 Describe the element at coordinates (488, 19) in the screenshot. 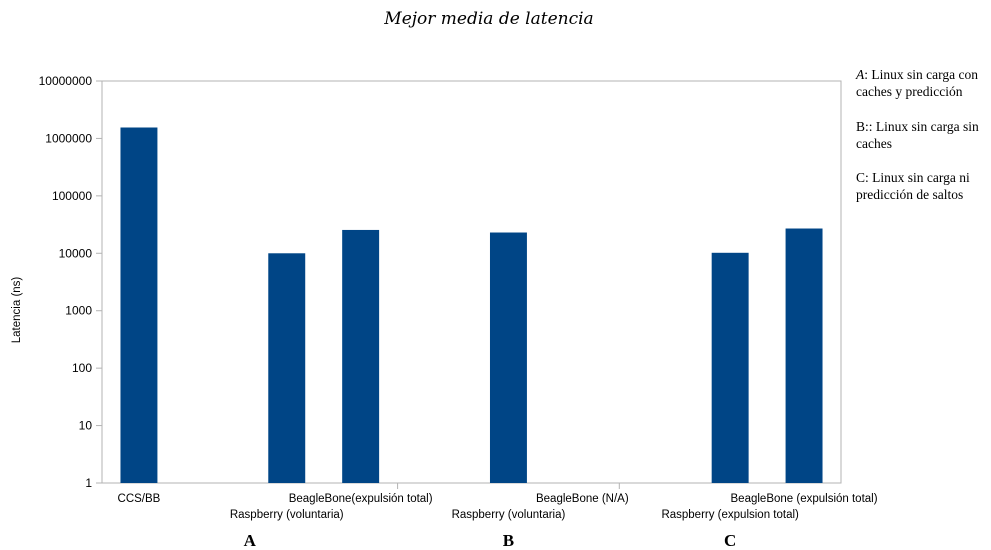

I see `chart-title: Mejor media de latencia` at that location.